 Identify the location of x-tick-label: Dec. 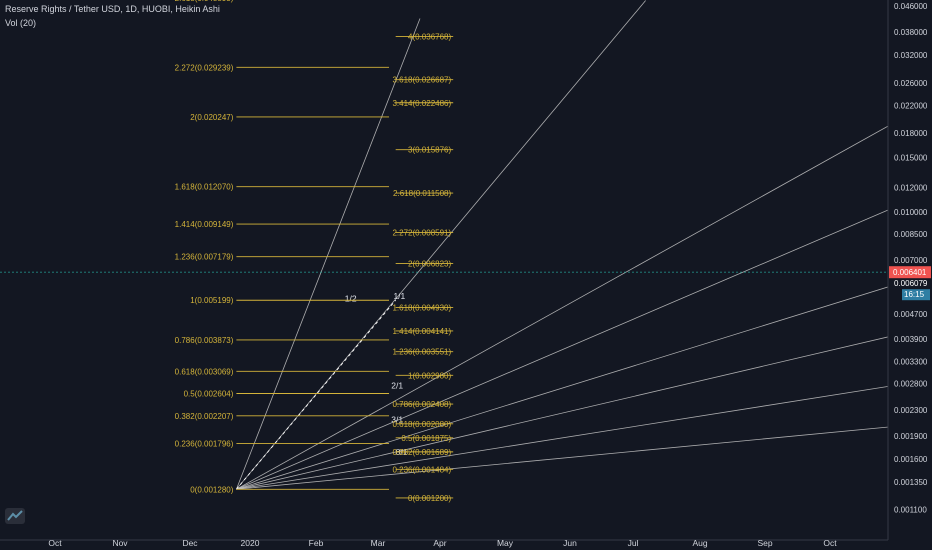
(190, 543).